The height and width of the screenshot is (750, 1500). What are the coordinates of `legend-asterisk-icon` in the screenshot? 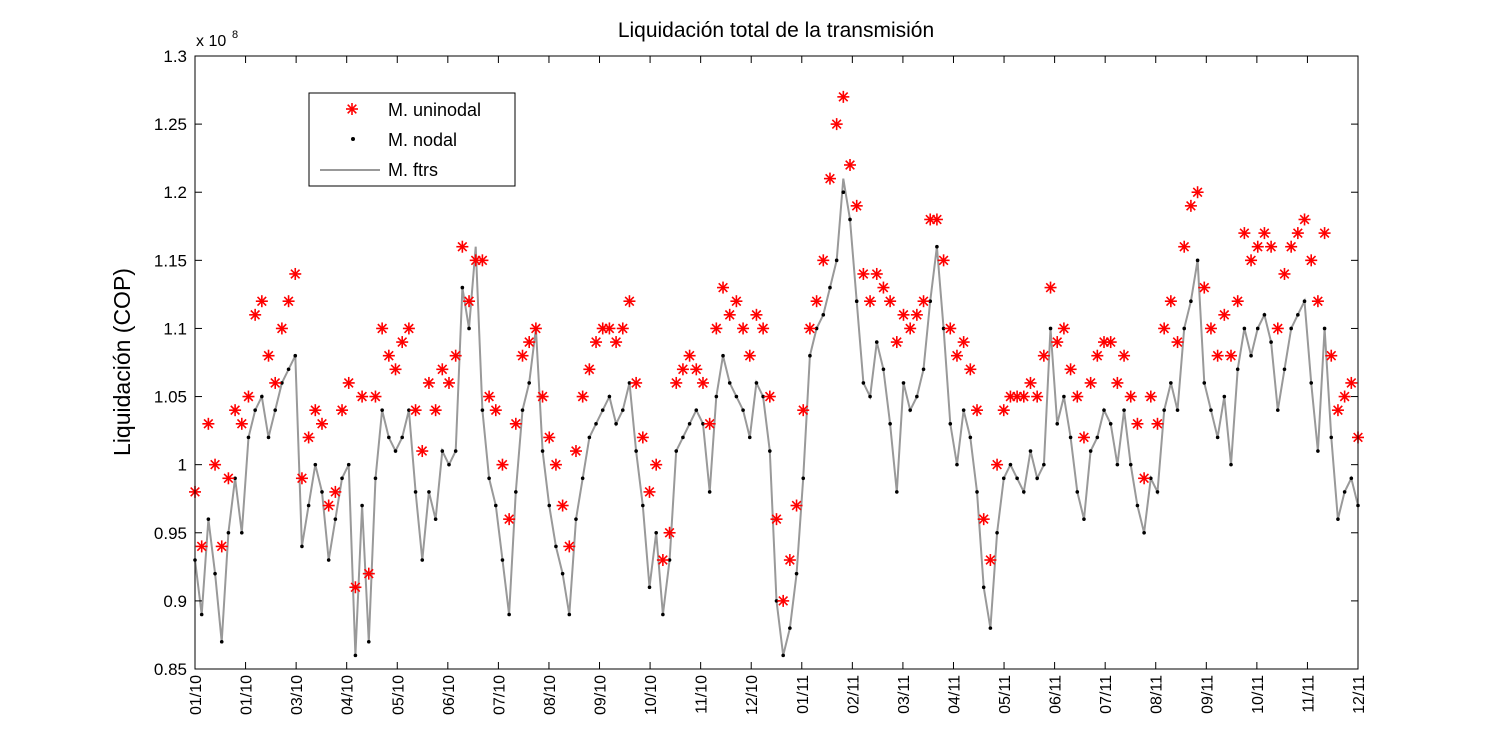 It's located at (352, 109).